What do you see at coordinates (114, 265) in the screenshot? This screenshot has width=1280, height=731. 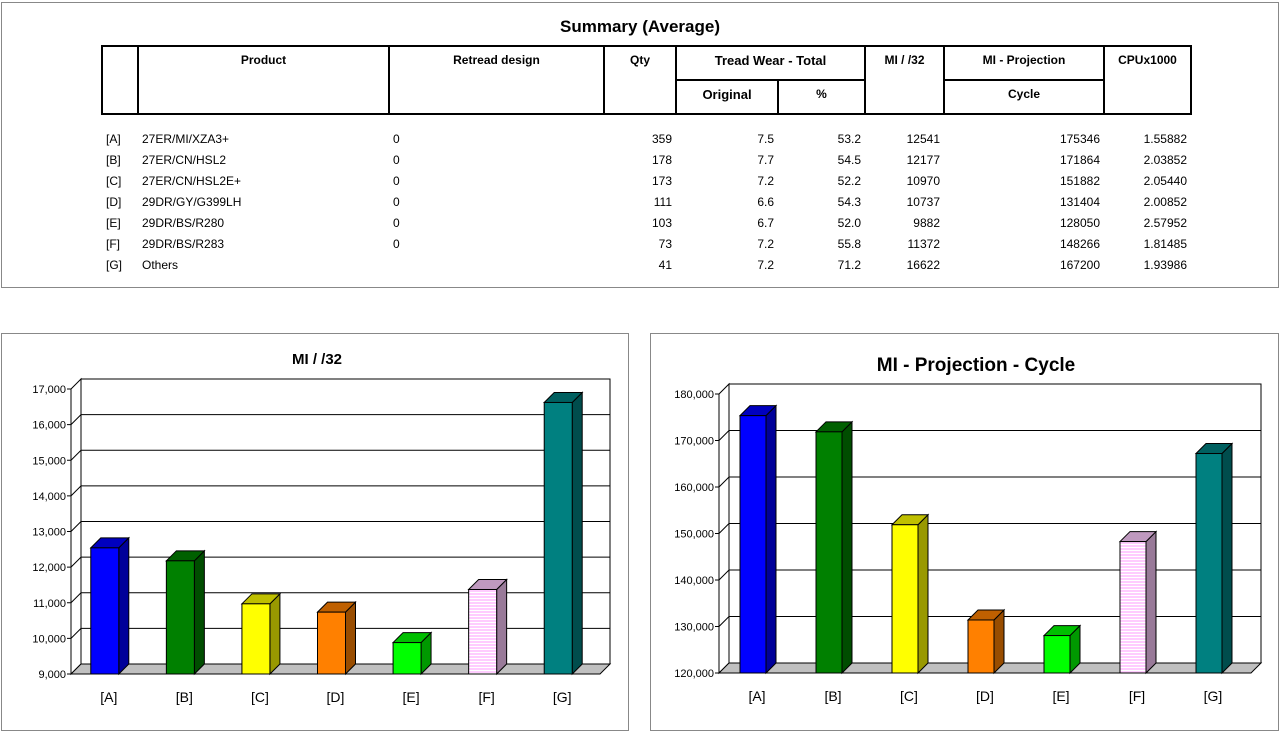 I see `cell-id: [G]` at bounding box center [114, 265].